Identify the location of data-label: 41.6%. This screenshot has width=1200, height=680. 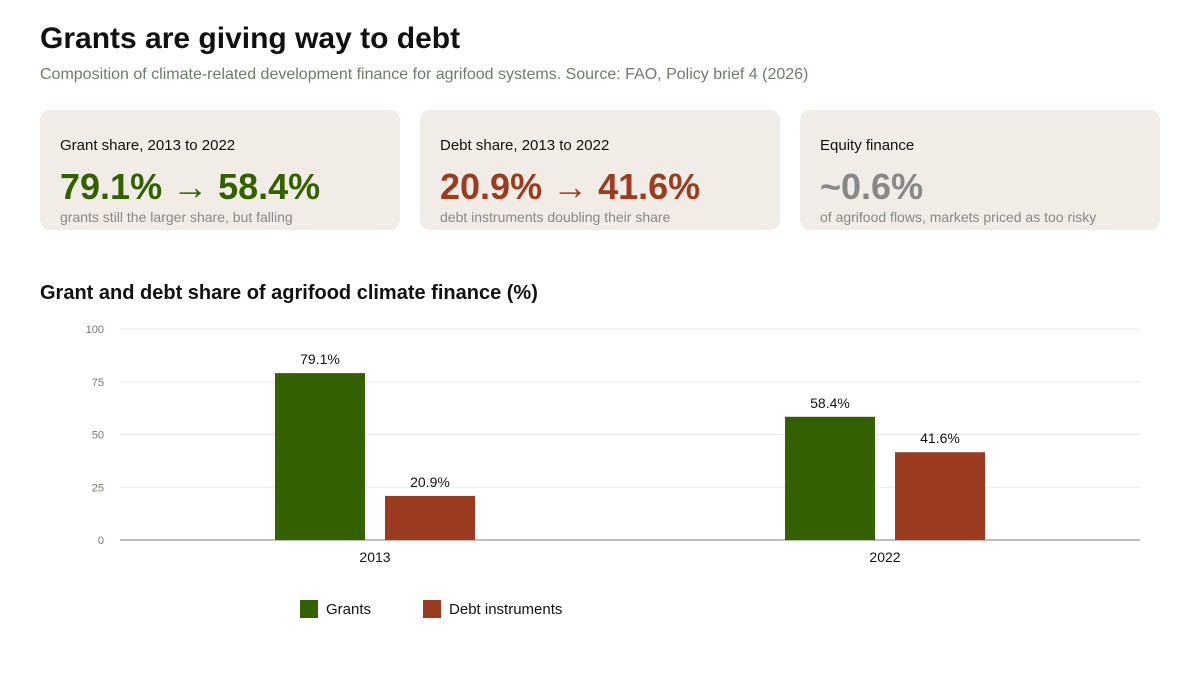
(940, 438).